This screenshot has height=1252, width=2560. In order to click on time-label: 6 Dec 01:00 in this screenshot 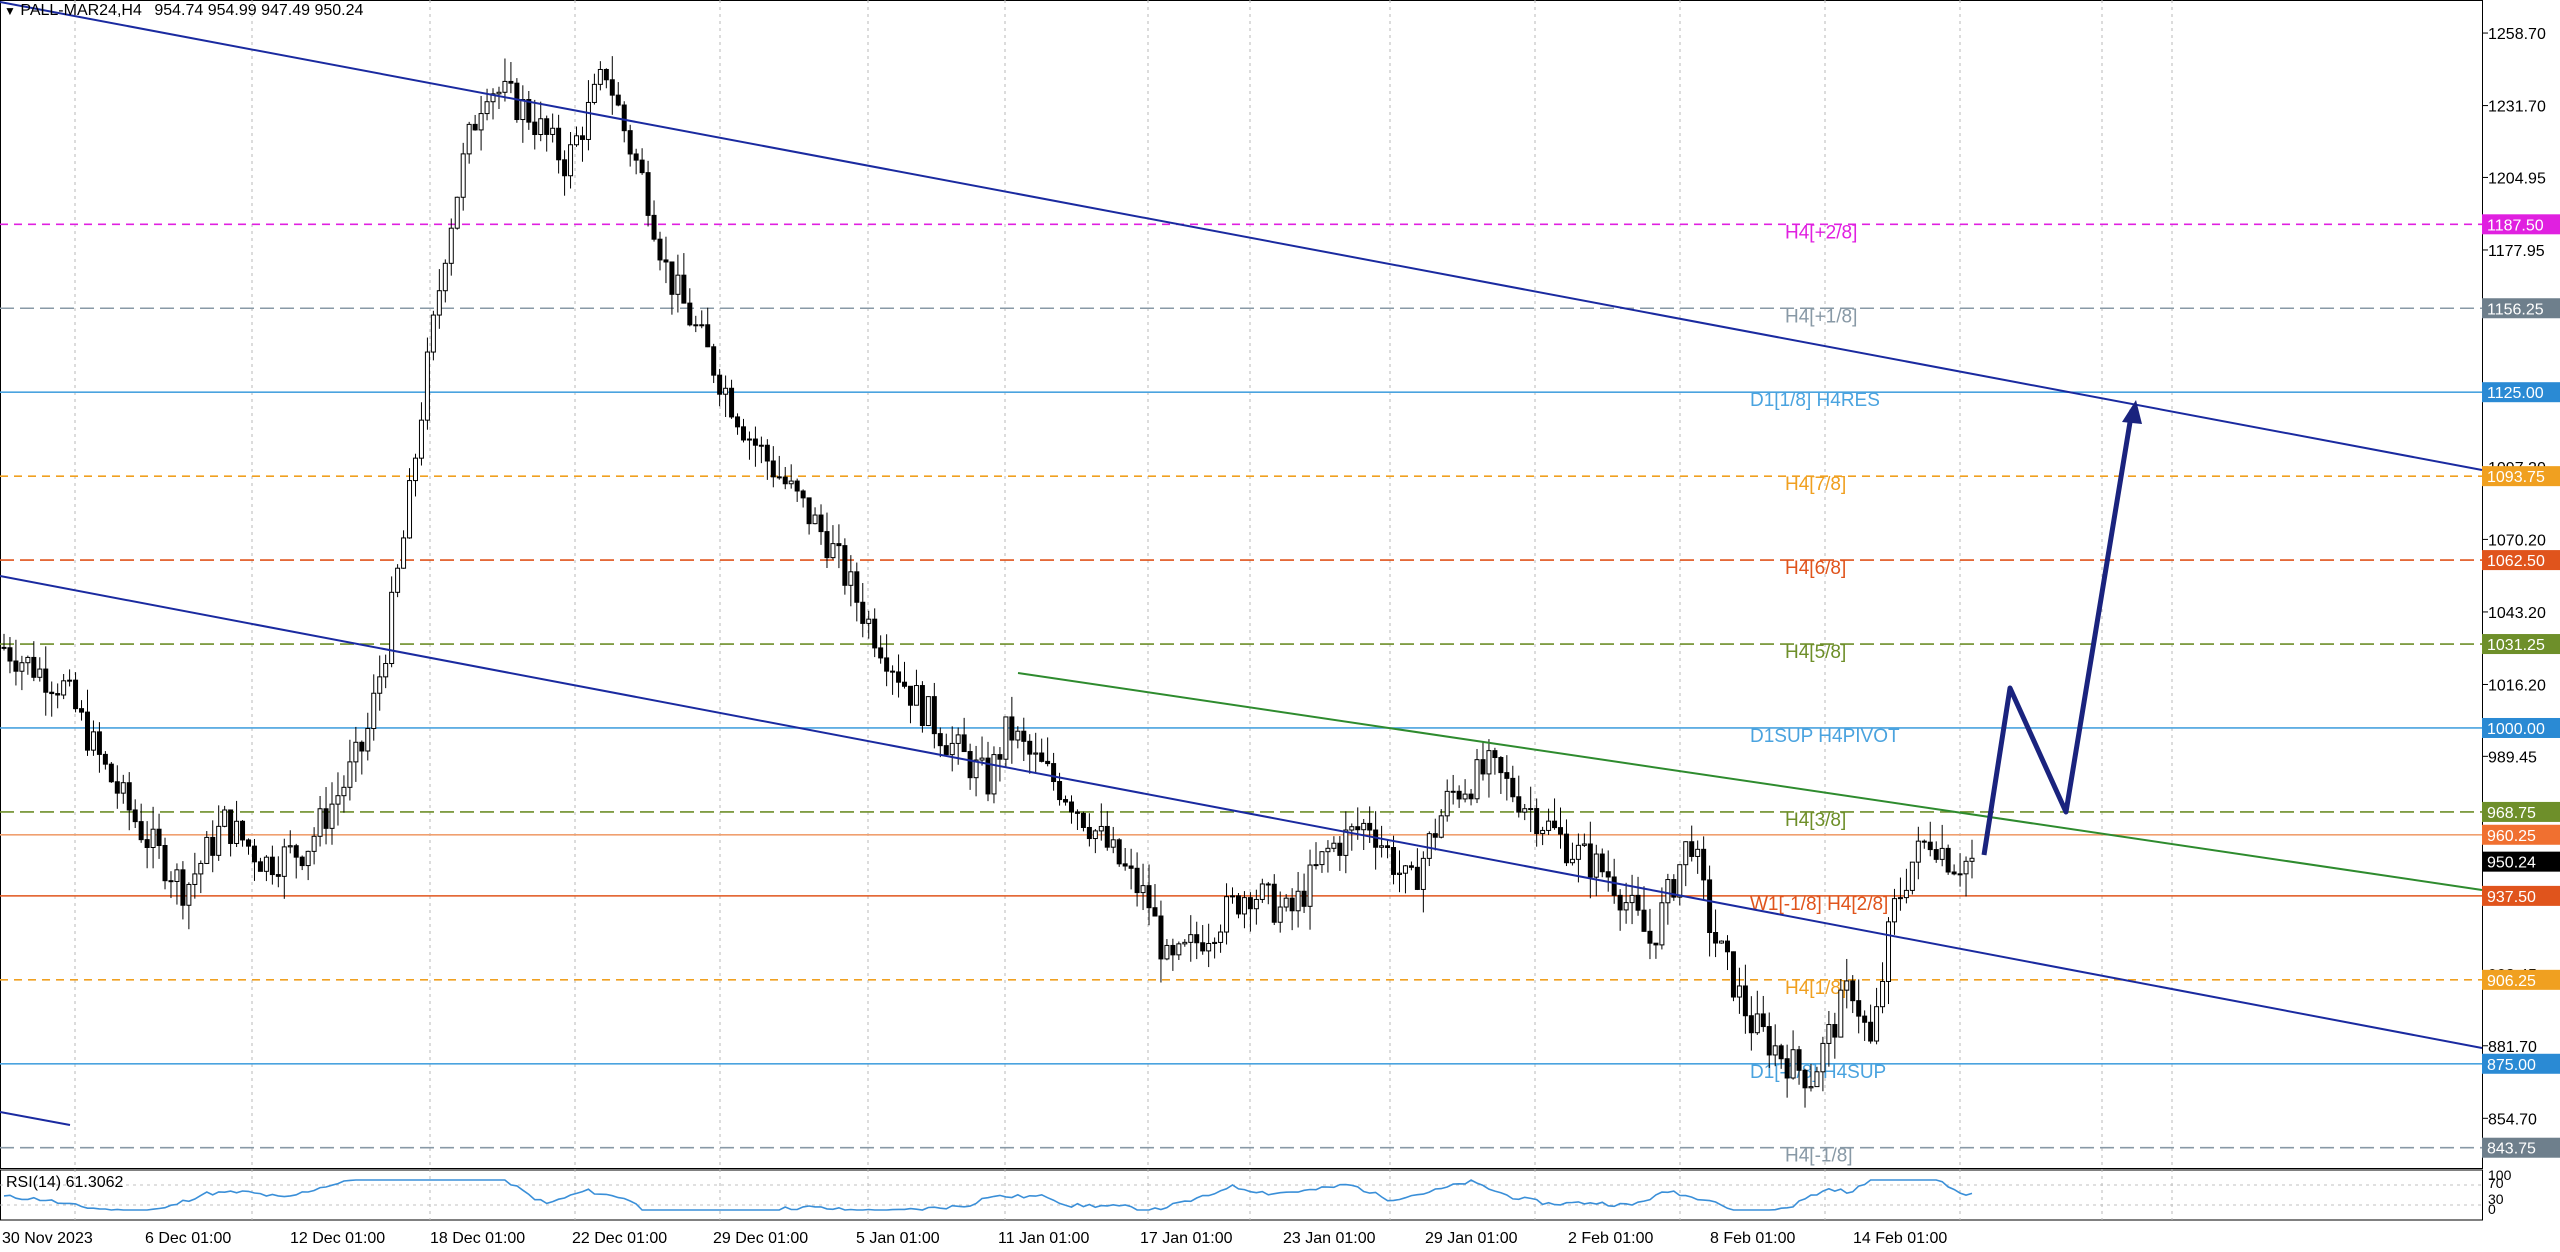, I will do `click(188, 1238)`.